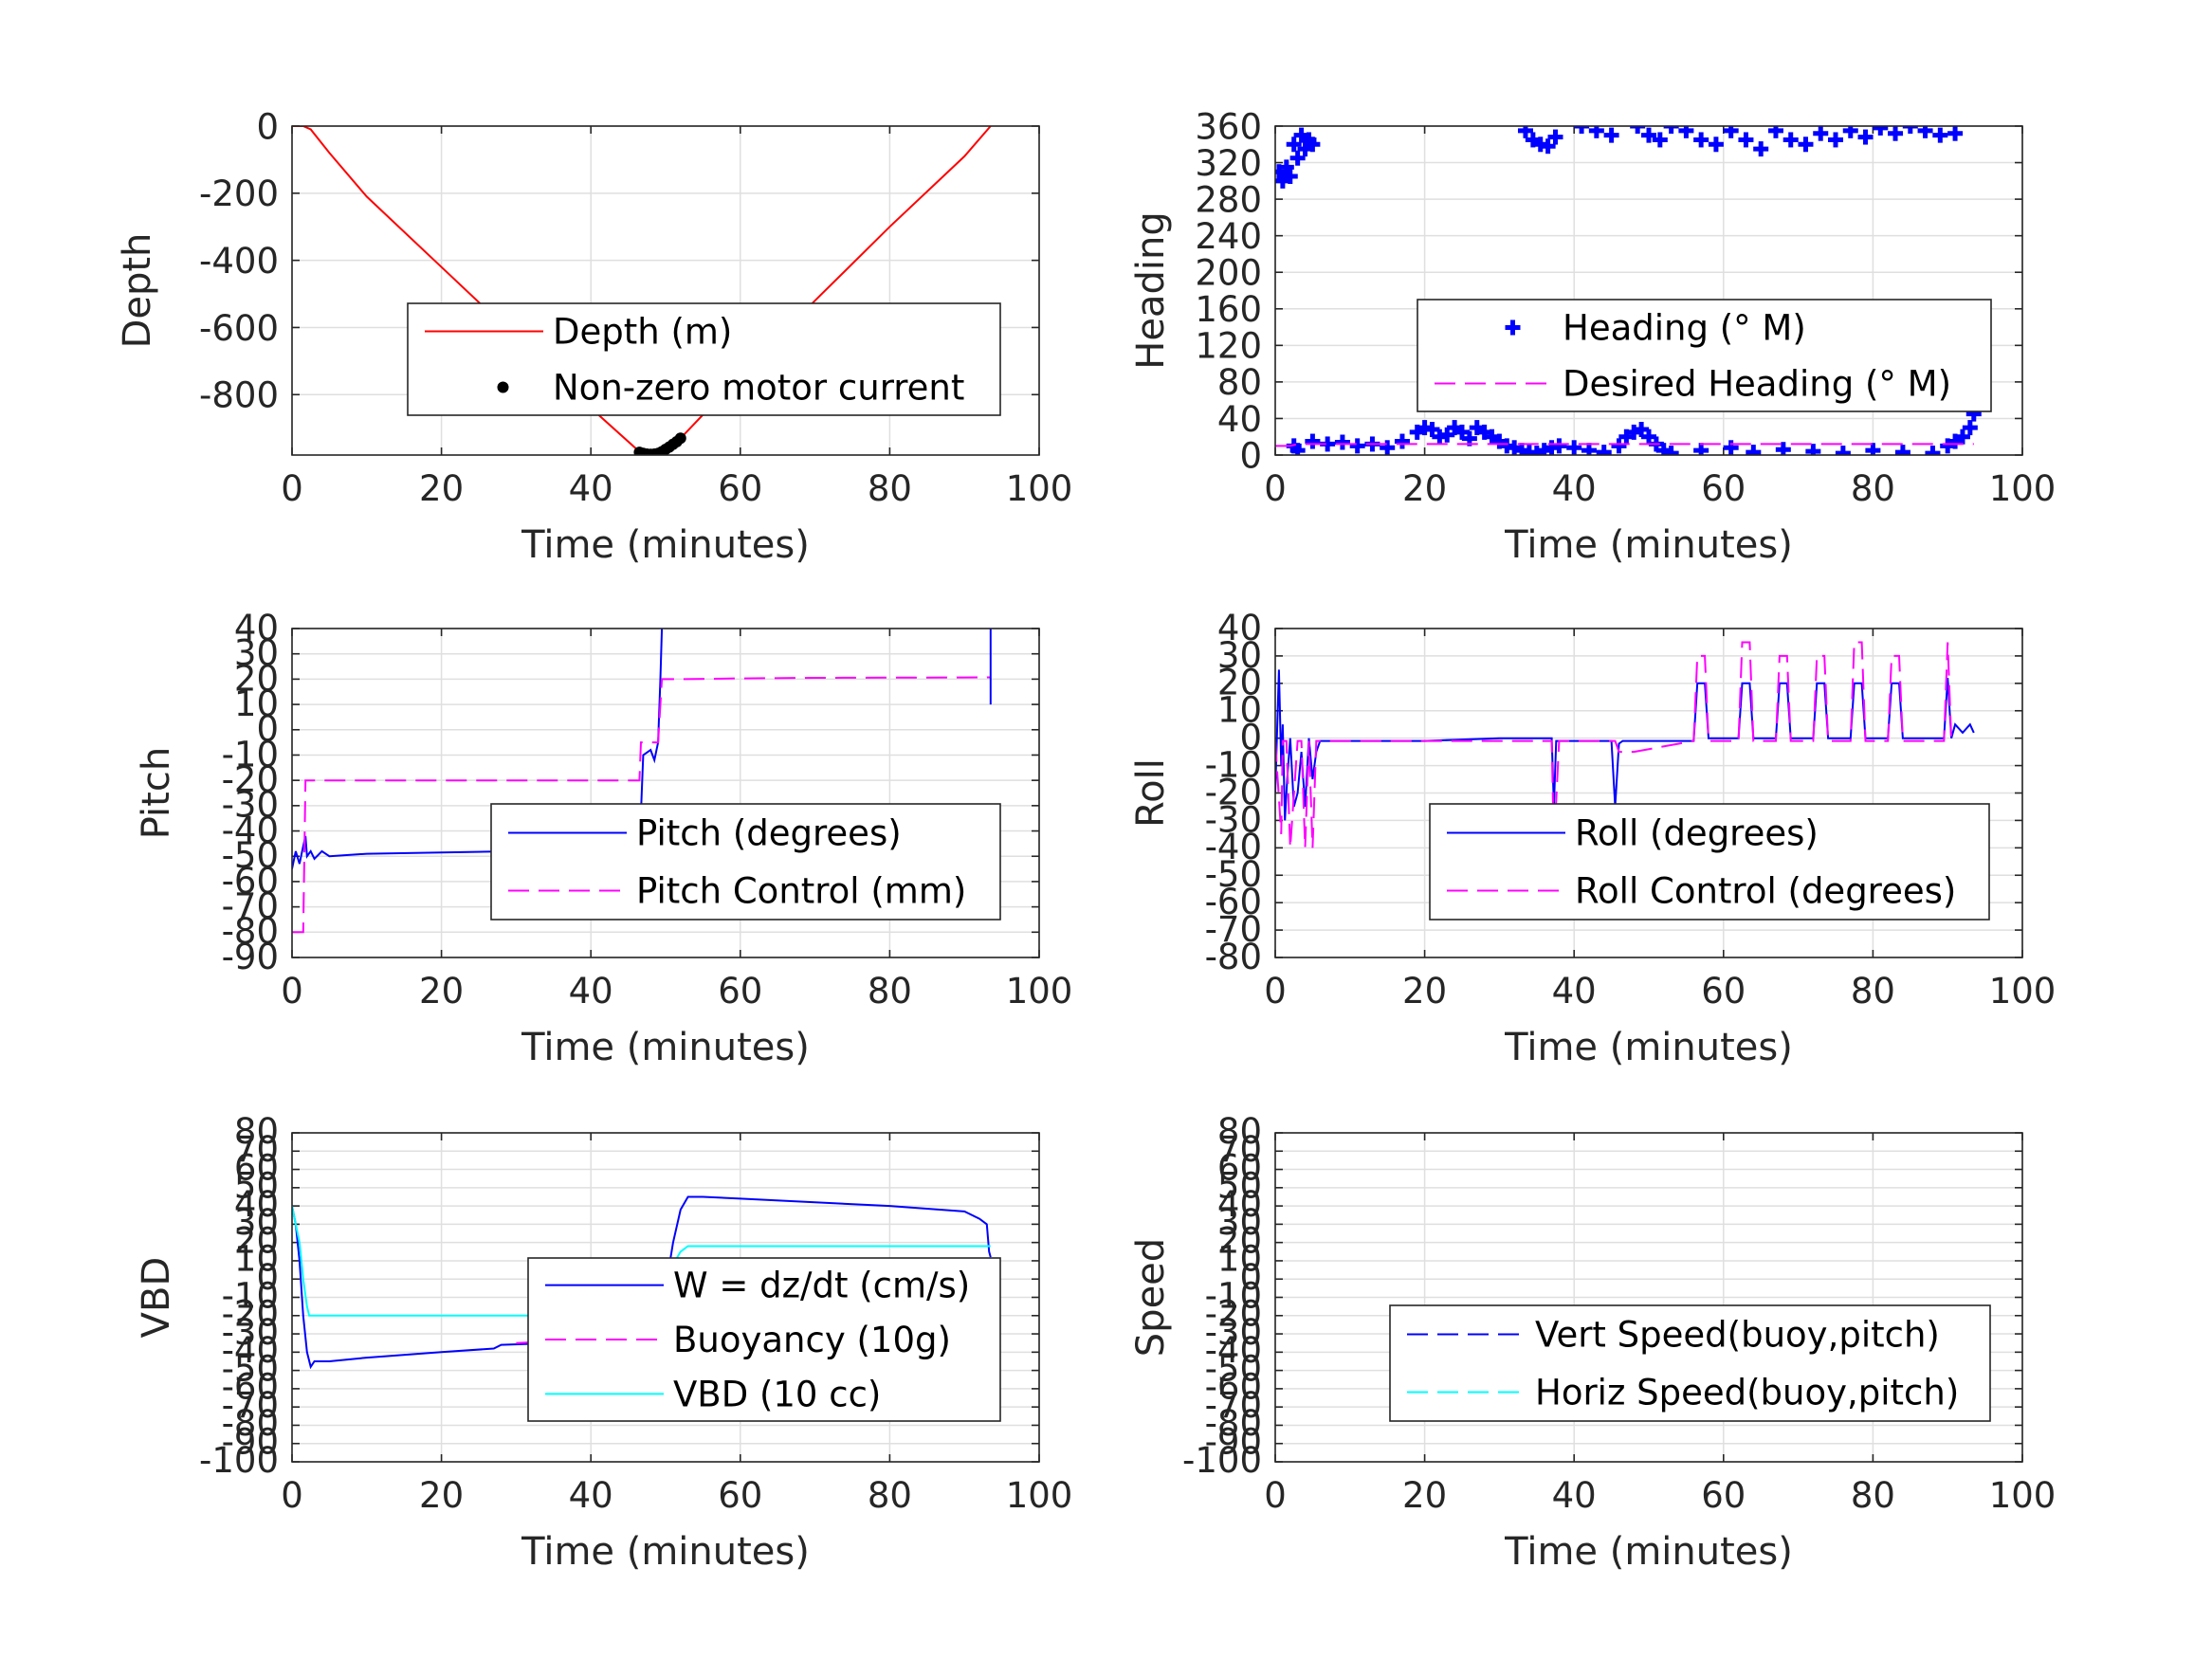 The width and height of the screenshot is (2212, 1659). What do you see at coordinates (503, 387) in the screenshot?
I see `legend-swatch` at bounding box center [503, 387].